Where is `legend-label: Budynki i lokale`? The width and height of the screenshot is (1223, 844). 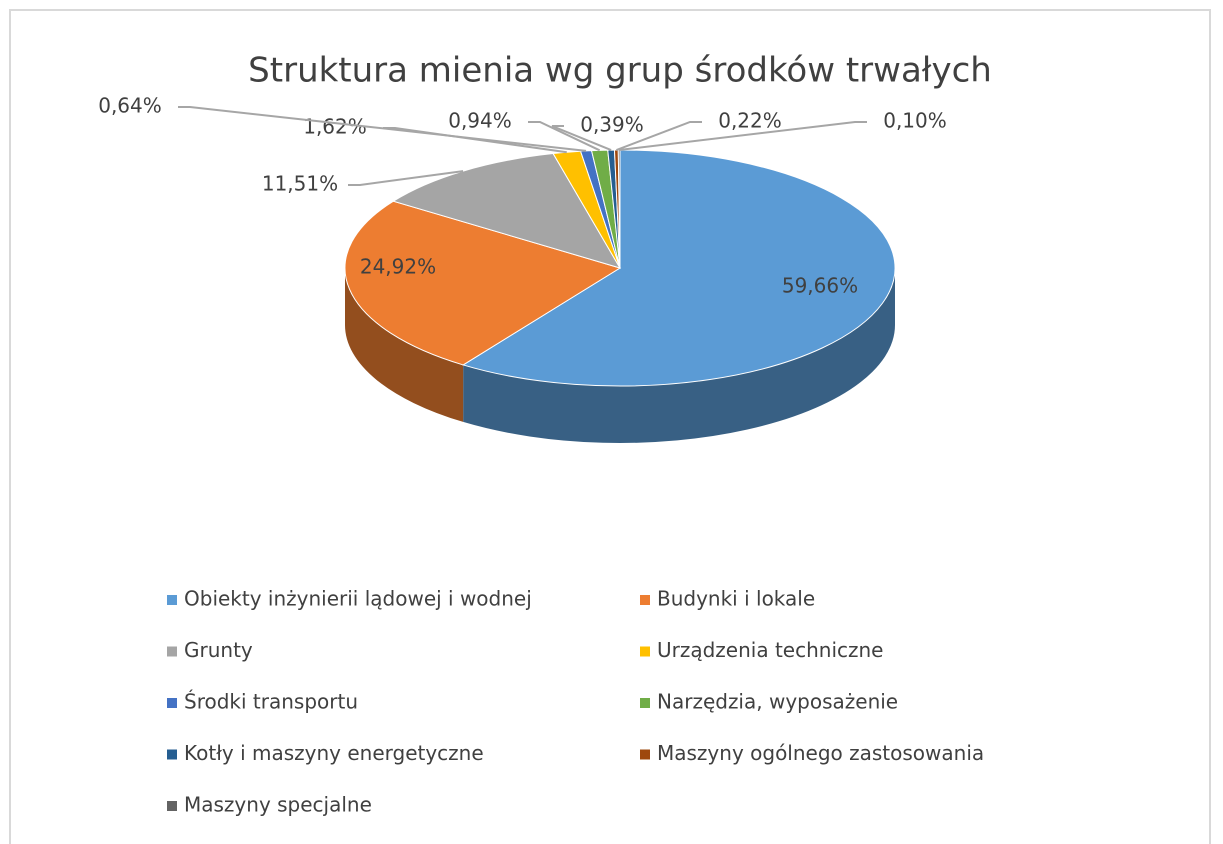
legend-label: Budynki i lokale is located at coordinates (736, 599).